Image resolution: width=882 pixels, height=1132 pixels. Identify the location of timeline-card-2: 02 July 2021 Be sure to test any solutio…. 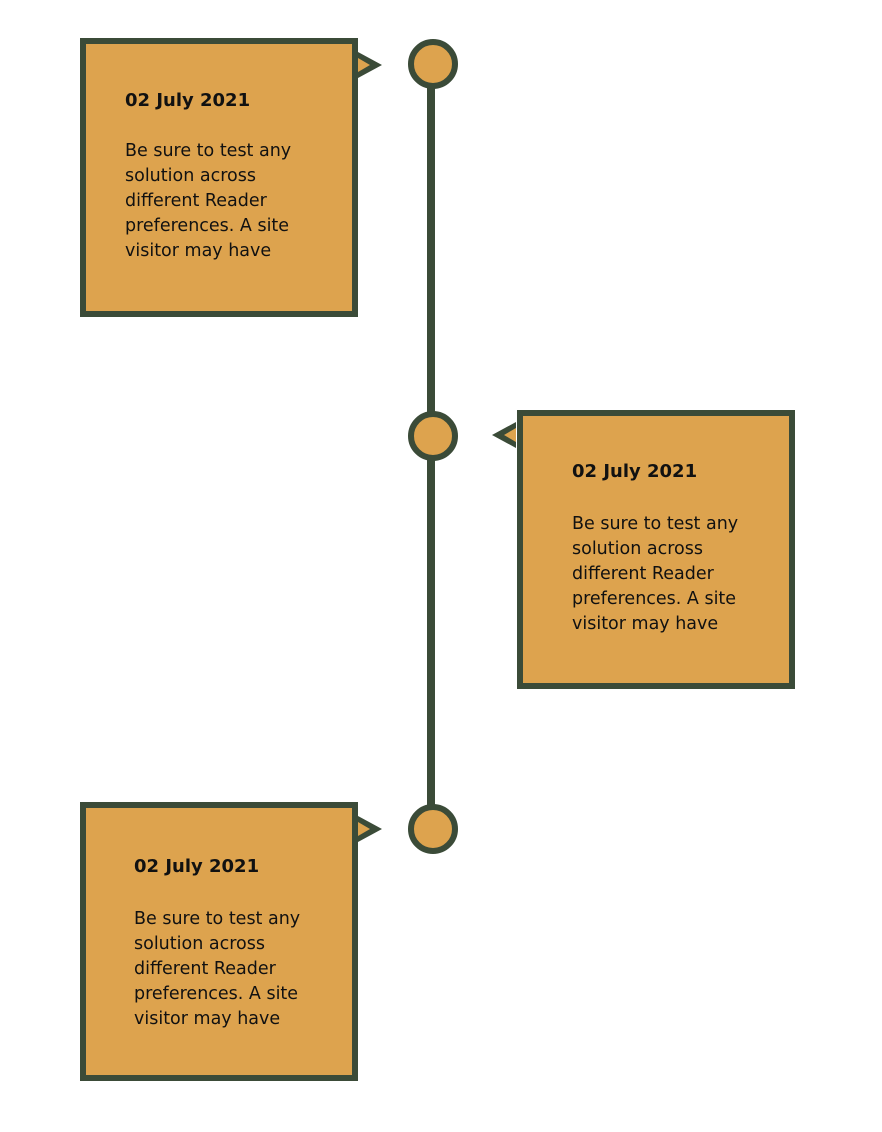
(656, 549).